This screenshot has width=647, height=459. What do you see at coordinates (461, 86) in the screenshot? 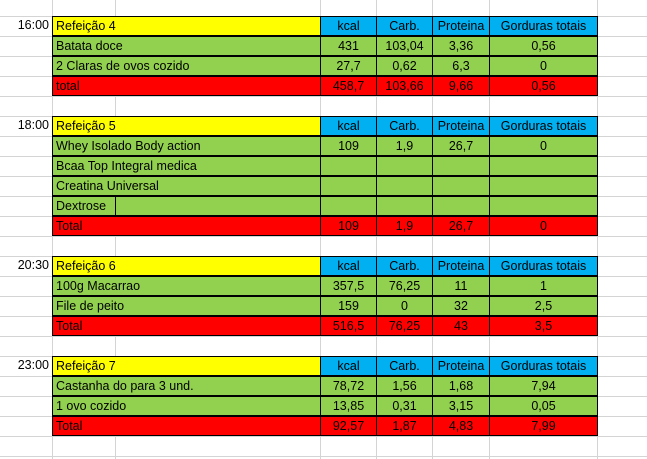
I see `total-value: 9,66` at bounding box center [461, 86].